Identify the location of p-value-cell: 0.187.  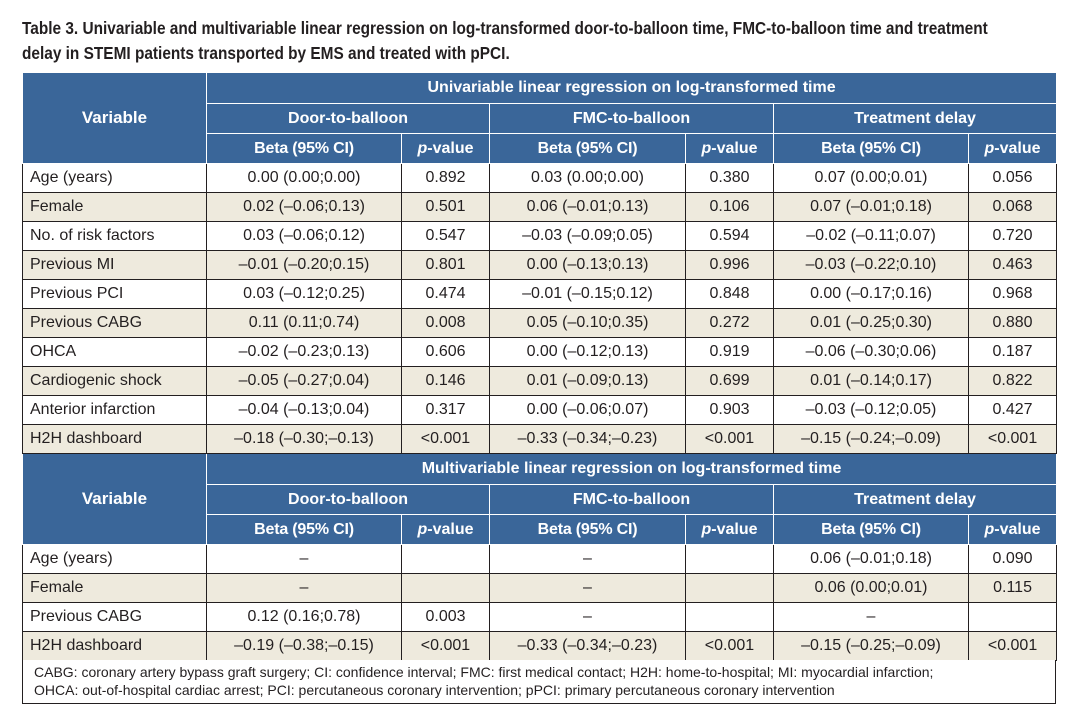
(1012, 352).